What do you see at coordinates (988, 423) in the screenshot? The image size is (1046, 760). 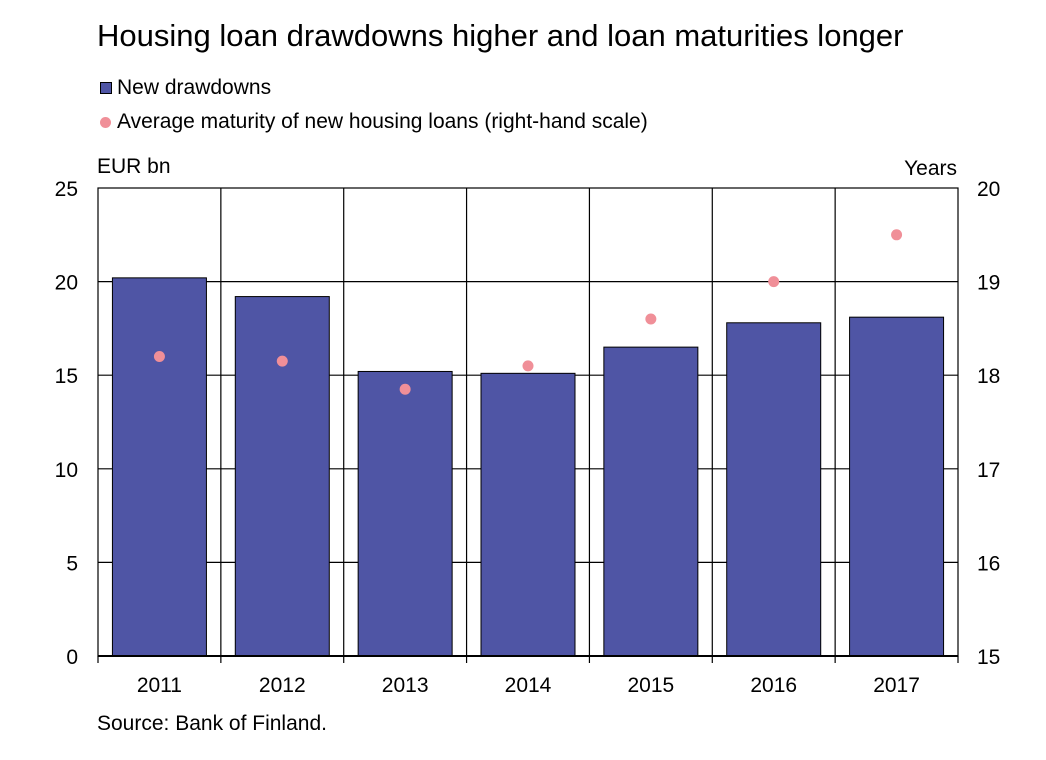 I see `right-tick-labels: 15 16 17 18 19 20` at bounding box center [988, 423].